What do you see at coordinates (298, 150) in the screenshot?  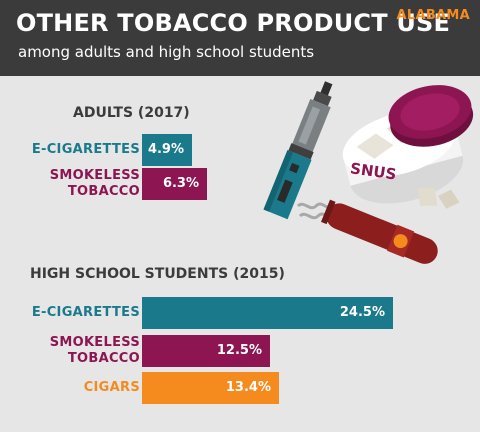 I see `vape-pen-icon` at bounding box center [298, 150].